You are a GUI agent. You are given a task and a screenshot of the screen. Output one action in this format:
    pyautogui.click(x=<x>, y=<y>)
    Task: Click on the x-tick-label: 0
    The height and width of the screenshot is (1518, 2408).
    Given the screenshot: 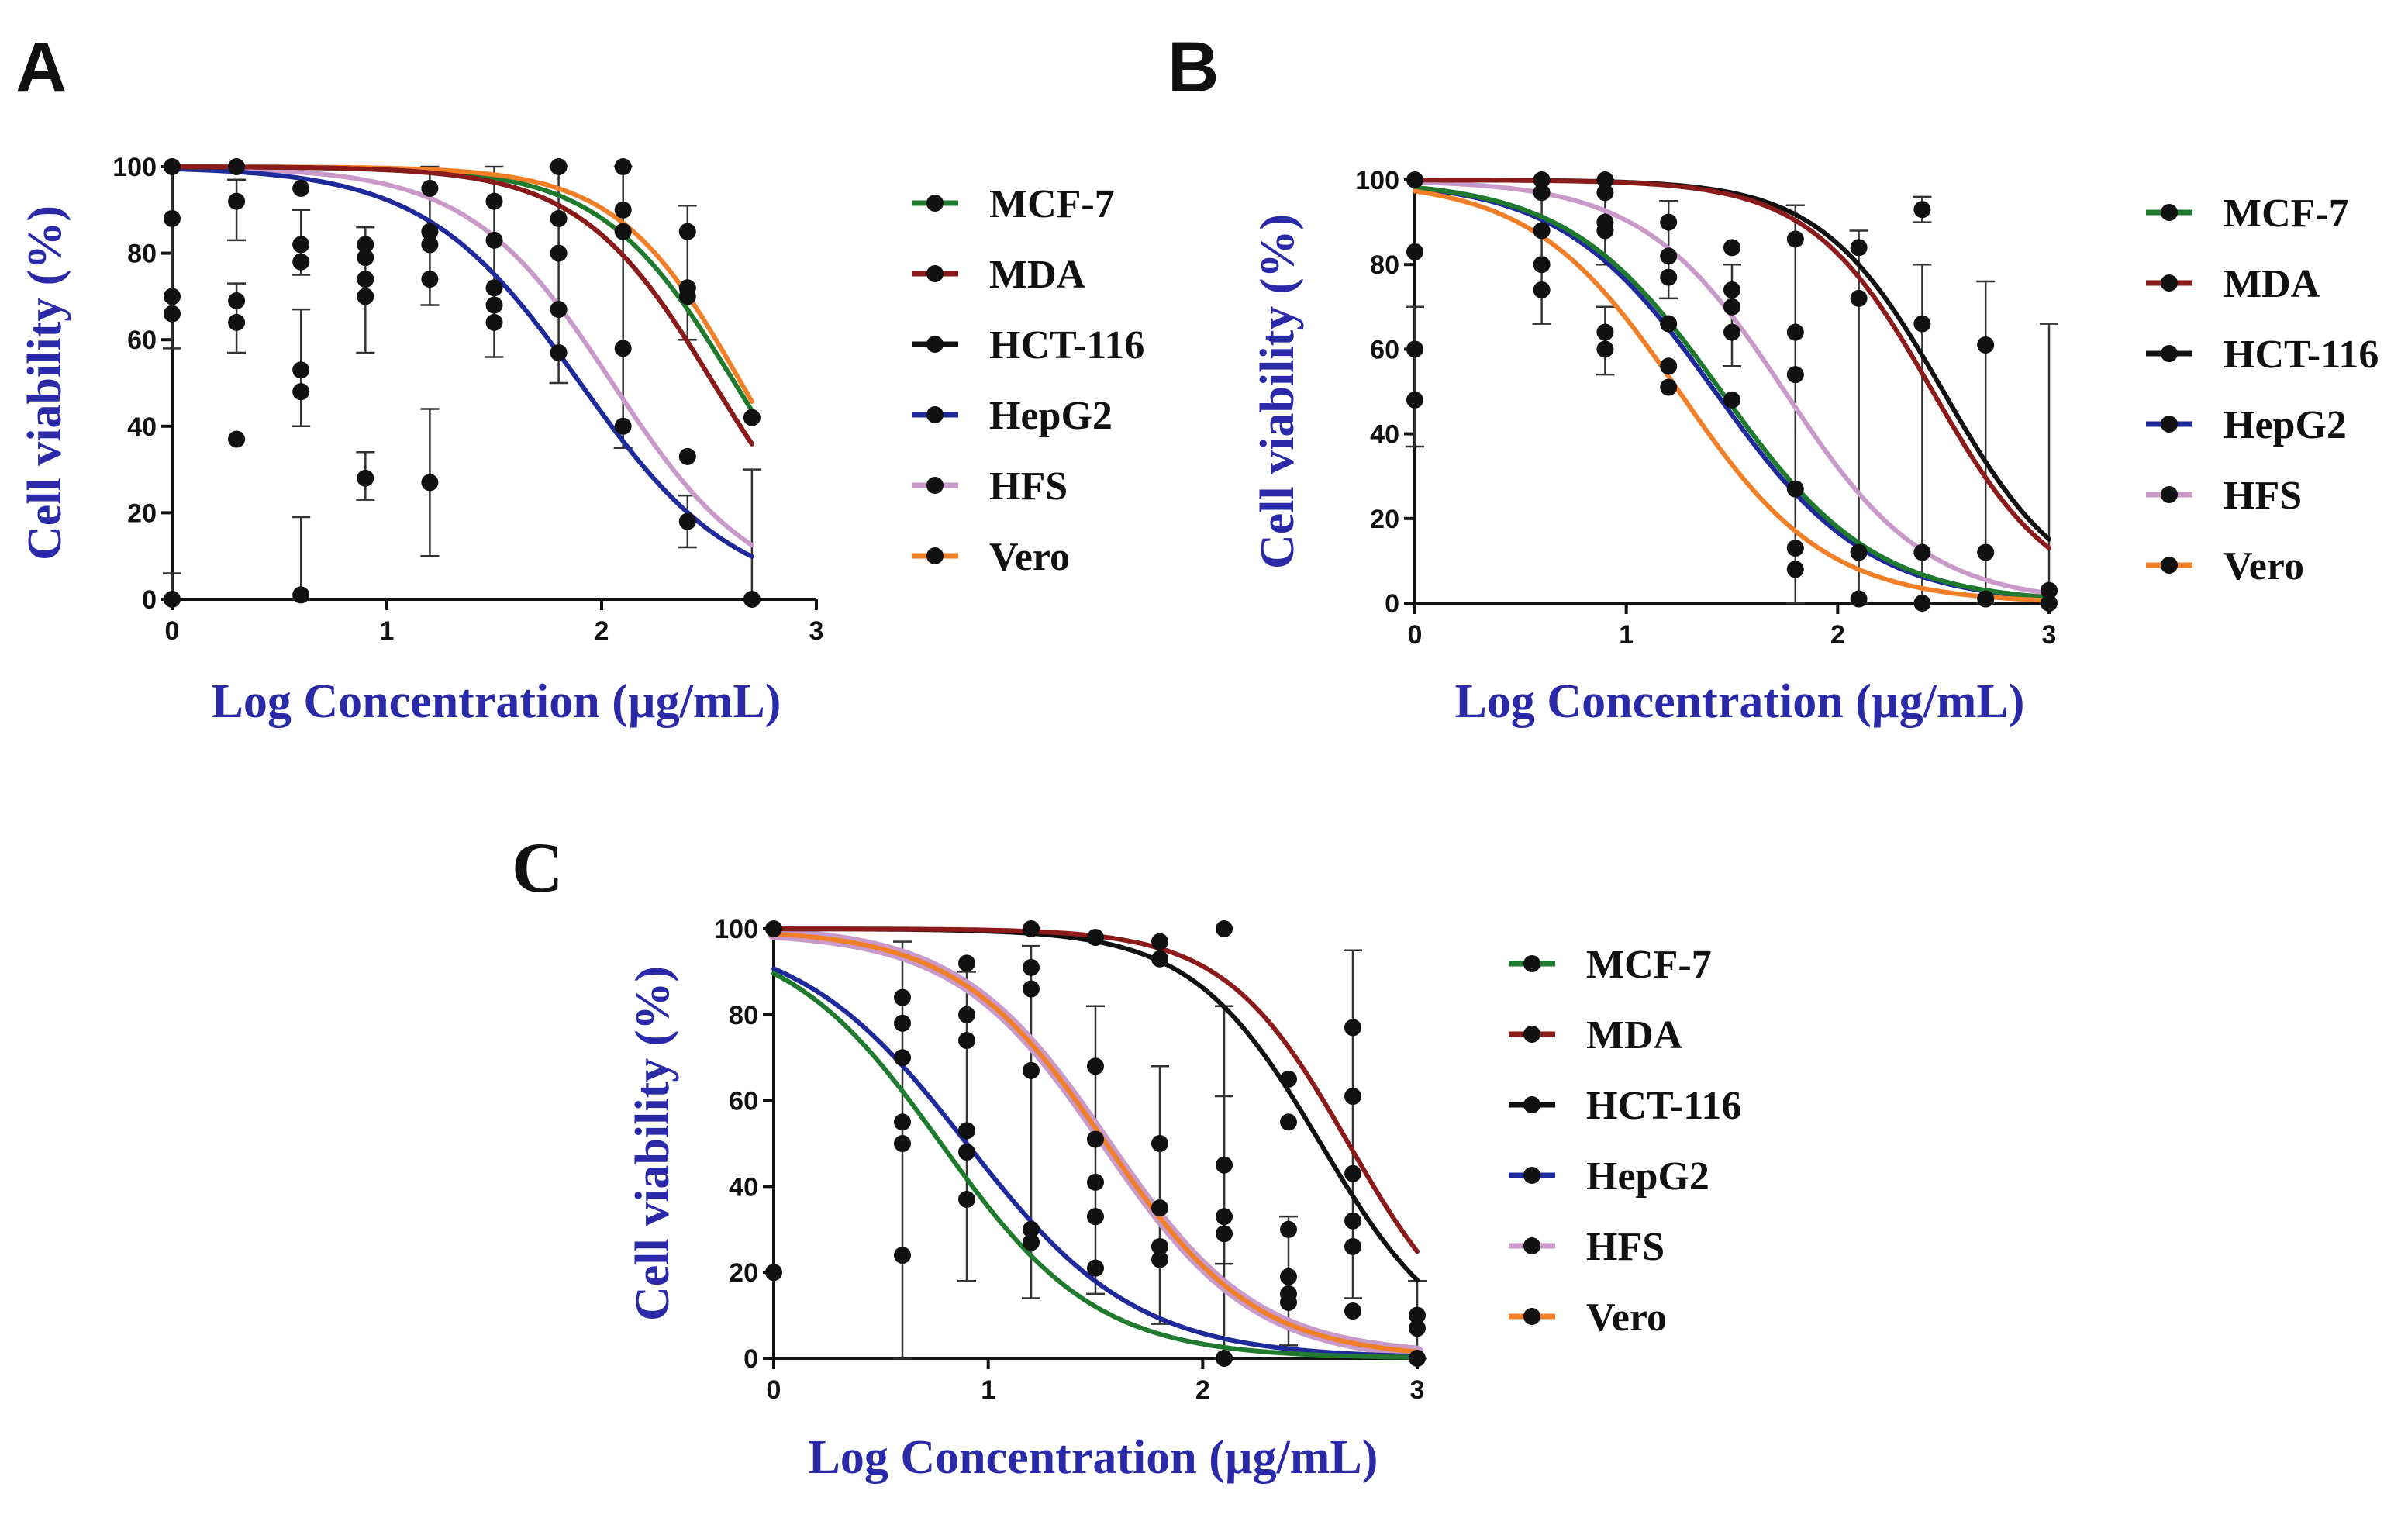 What is the action you would take?
    pyautogui.click(x=774, y=1390)
    